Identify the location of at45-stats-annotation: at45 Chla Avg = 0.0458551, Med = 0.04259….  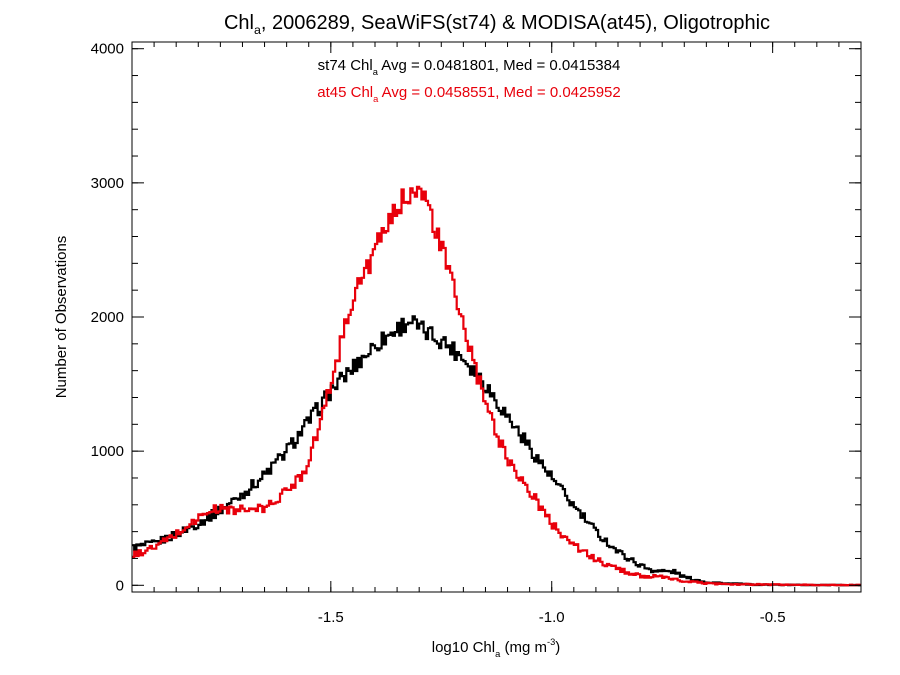
(468, 94).